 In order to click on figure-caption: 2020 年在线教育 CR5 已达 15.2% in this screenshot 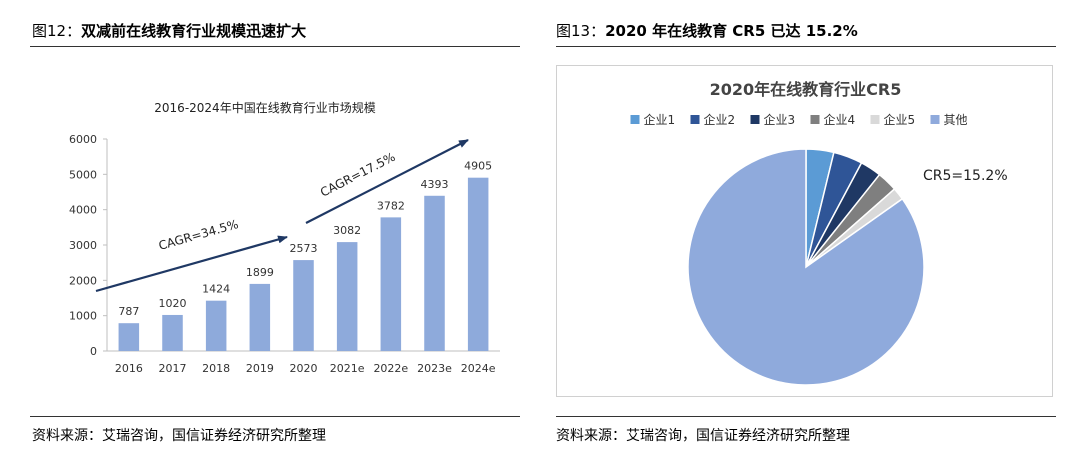, I will do `click(731, 31)`.